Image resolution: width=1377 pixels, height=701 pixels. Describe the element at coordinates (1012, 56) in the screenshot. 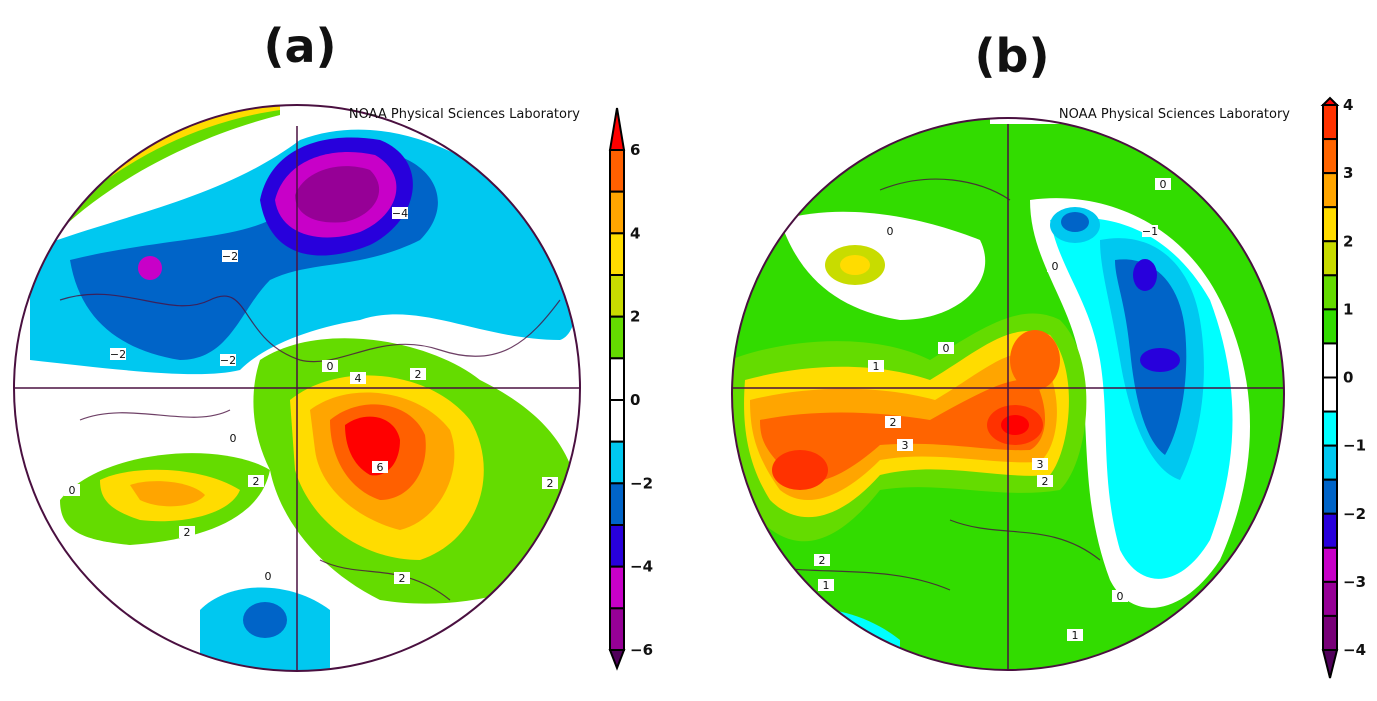

I see `panel-b-label: (b)` at that location.